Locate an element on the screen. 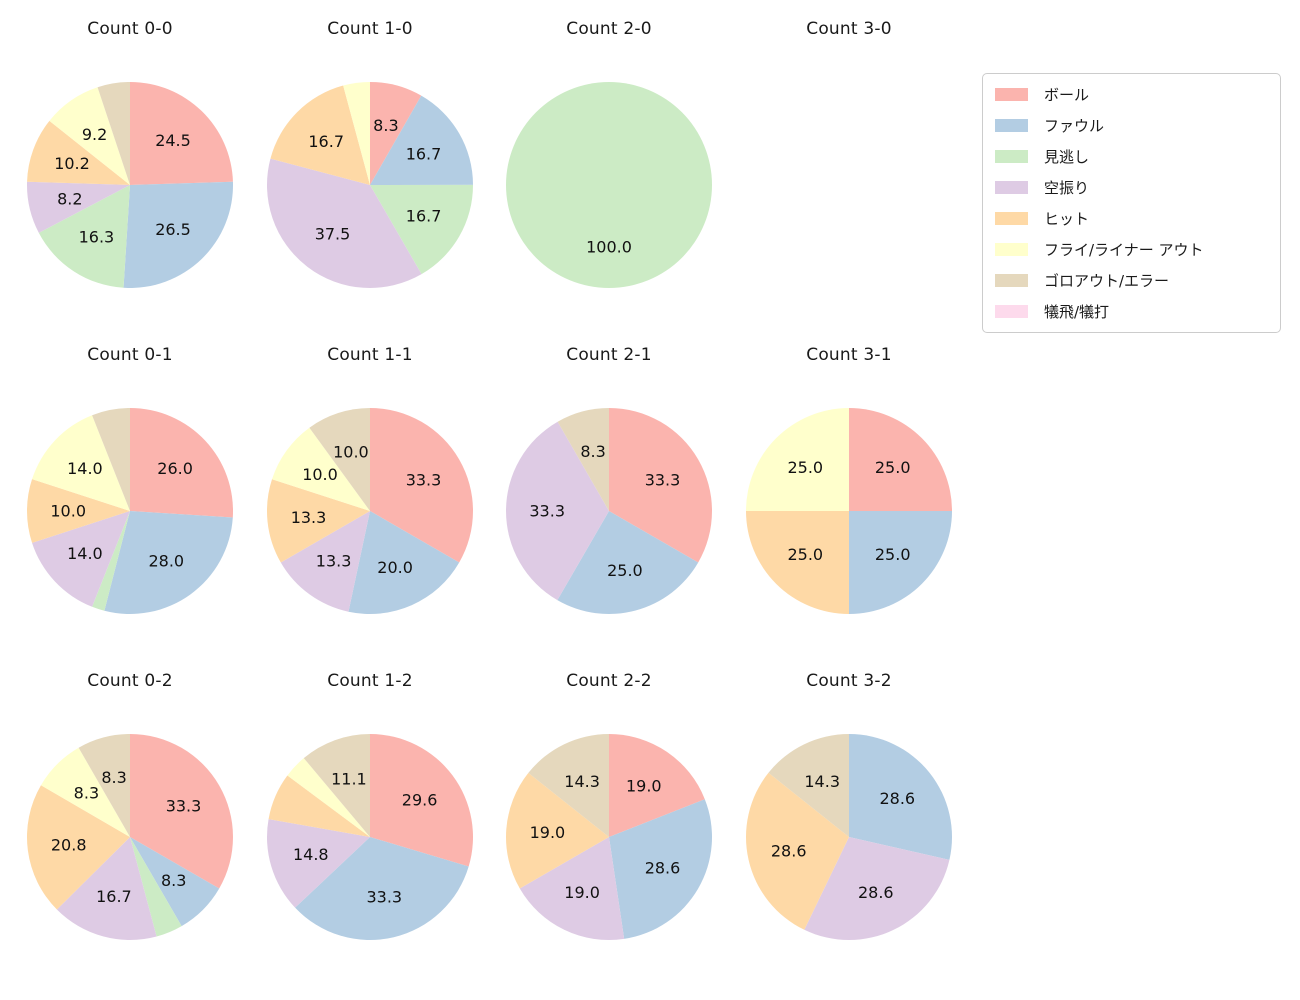 The image size is (1300, 1000). legend-item: ファウル is located at coordinates (1131, 125).